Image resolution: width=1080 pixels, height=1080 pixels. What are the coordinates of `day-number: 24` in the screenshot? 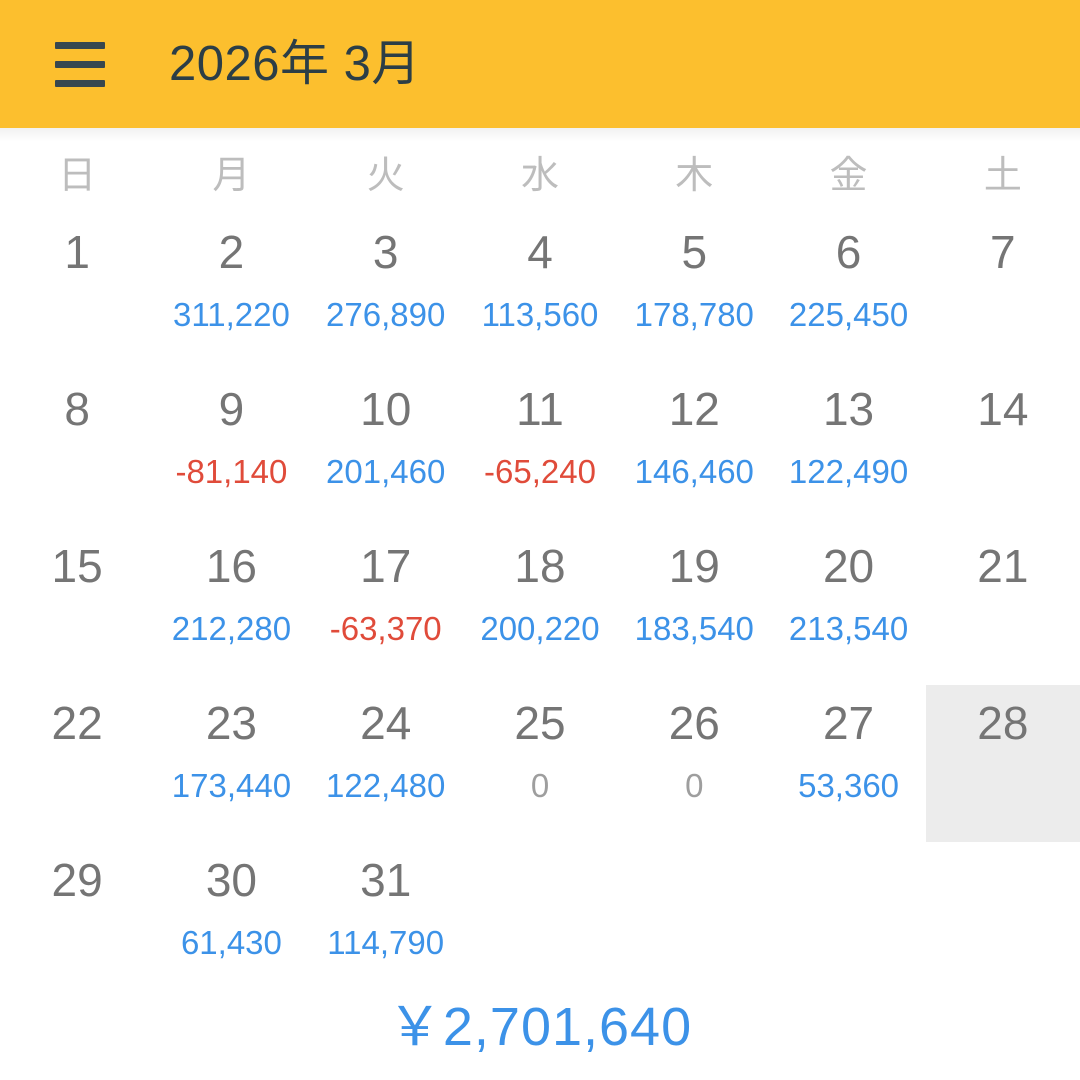 It's located at (386, 723).